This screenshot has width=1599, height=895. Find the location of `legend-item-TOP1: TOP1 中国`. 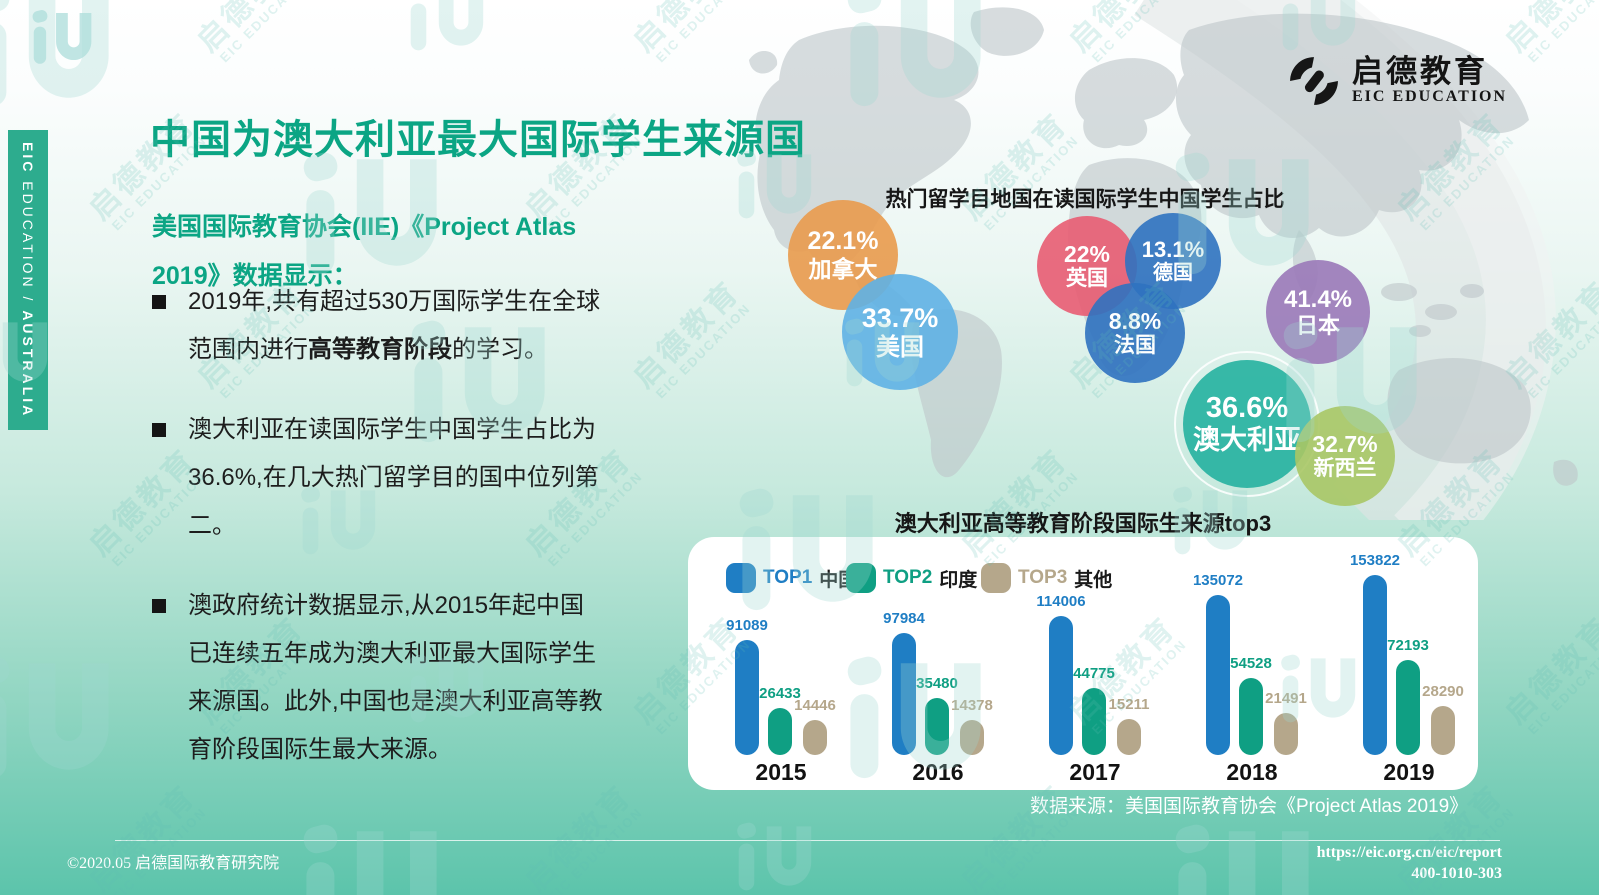

legend-item-TOP1: TOP1 中国 is located at coordinates (791, 578).